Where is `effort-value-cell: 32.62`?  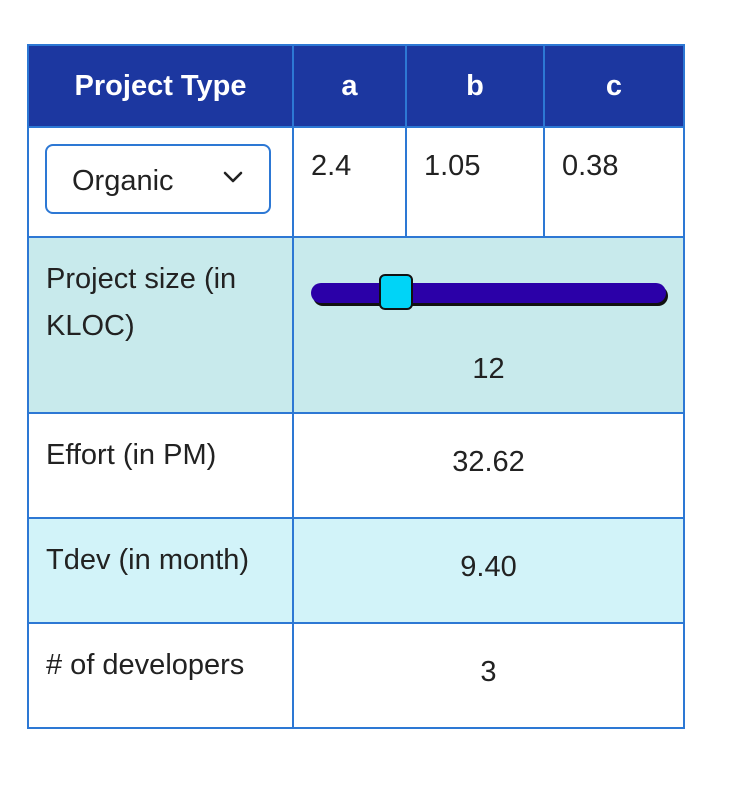
effort-value-cell: 32.62 is located at coordinates (488, 465).